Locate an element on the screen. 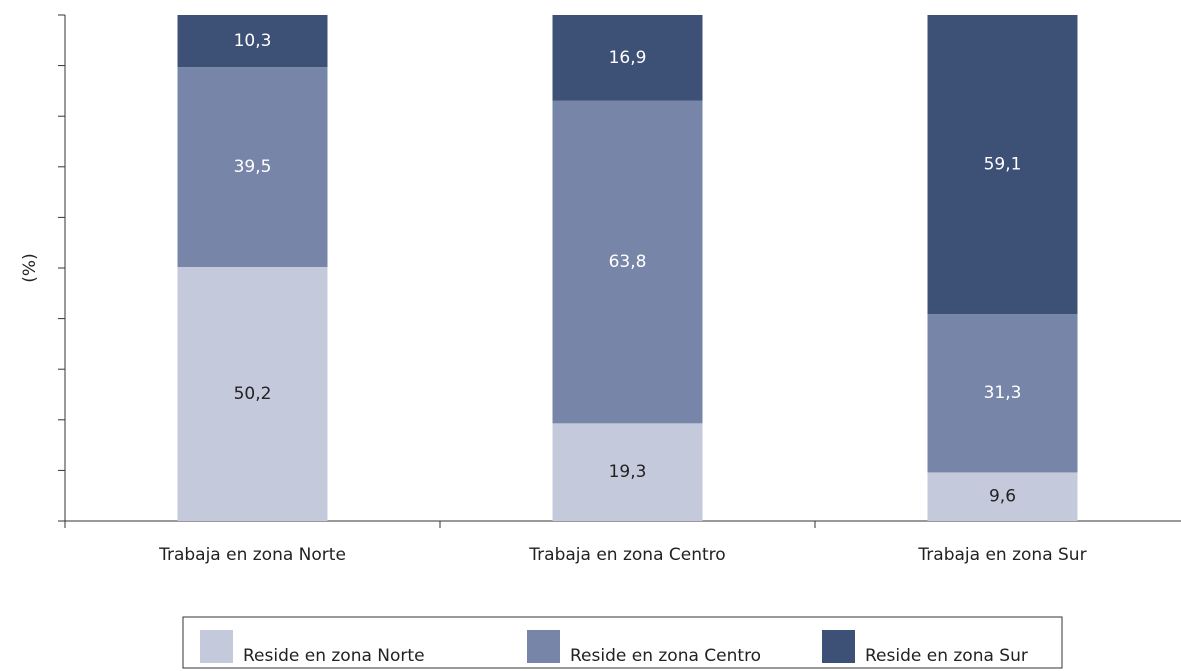  y-axis-label: (%) is located at coordinates (30, 267).